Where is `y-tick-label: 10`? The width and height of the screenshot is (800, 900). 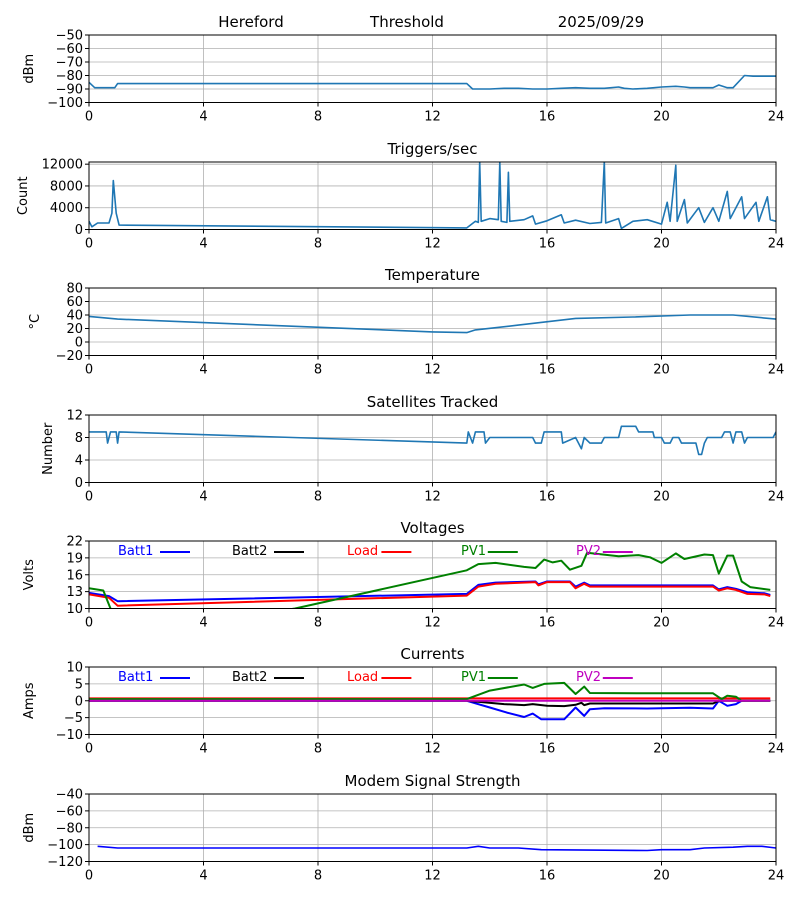
y-tick-label: 10 is located at coordinates (74, 609).